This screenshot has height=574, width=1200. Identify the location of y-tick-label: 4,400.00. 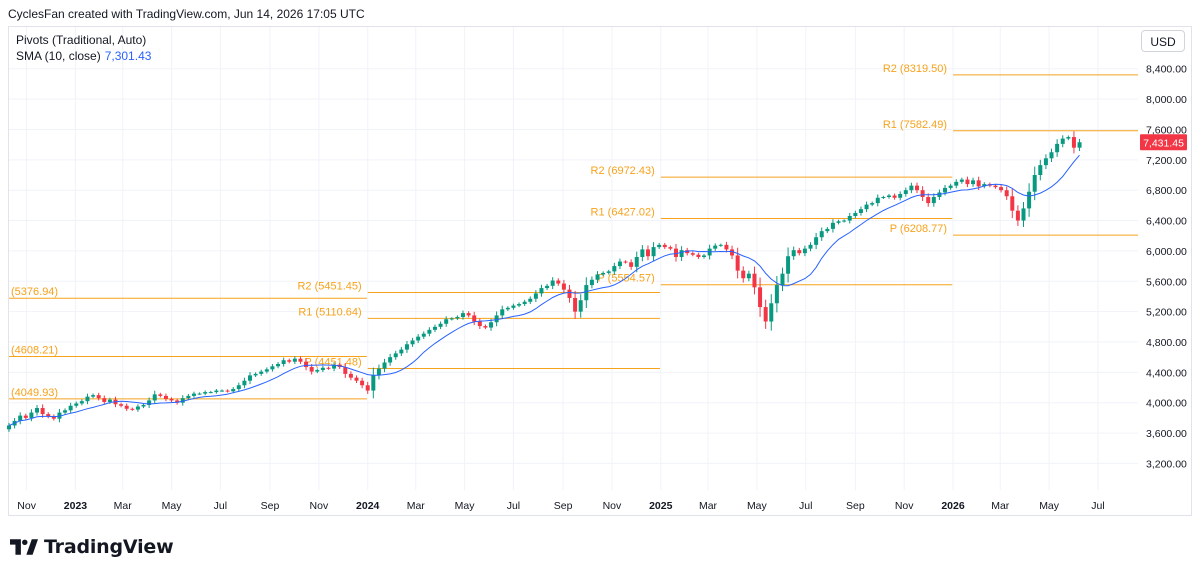
(1166, 373).